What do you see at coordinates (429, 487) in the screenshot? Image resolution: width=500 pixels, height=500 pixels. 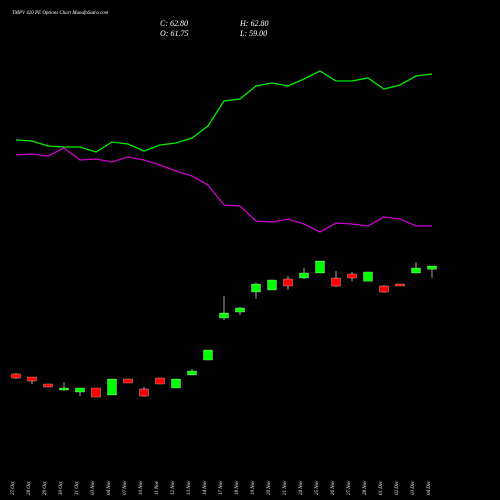 I see `x-tick-label: 04 Dec` at bounding box center [429, 487].